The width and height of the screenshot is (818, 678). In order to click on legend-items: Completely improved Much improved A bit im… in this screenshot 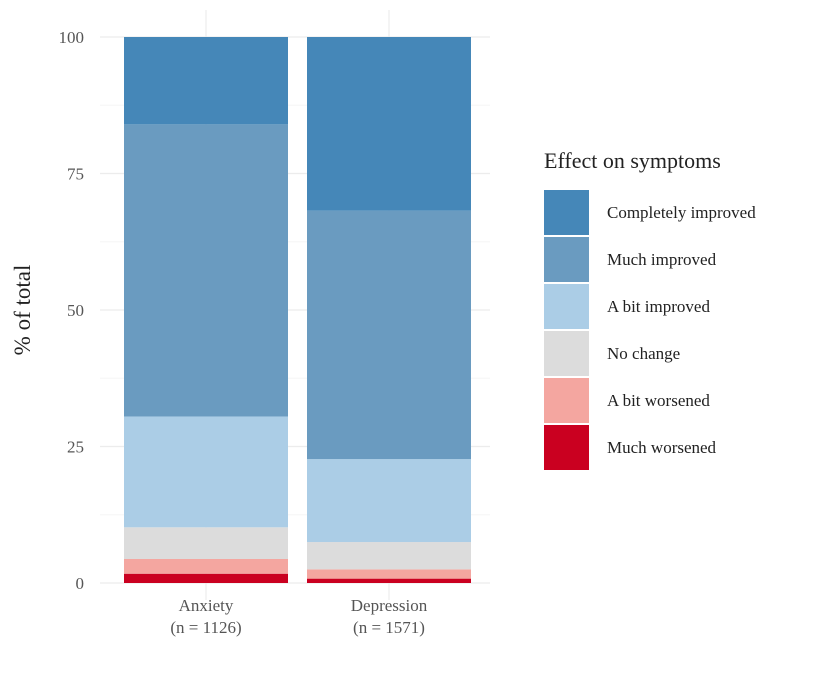, I will do `click(650, 330)`.